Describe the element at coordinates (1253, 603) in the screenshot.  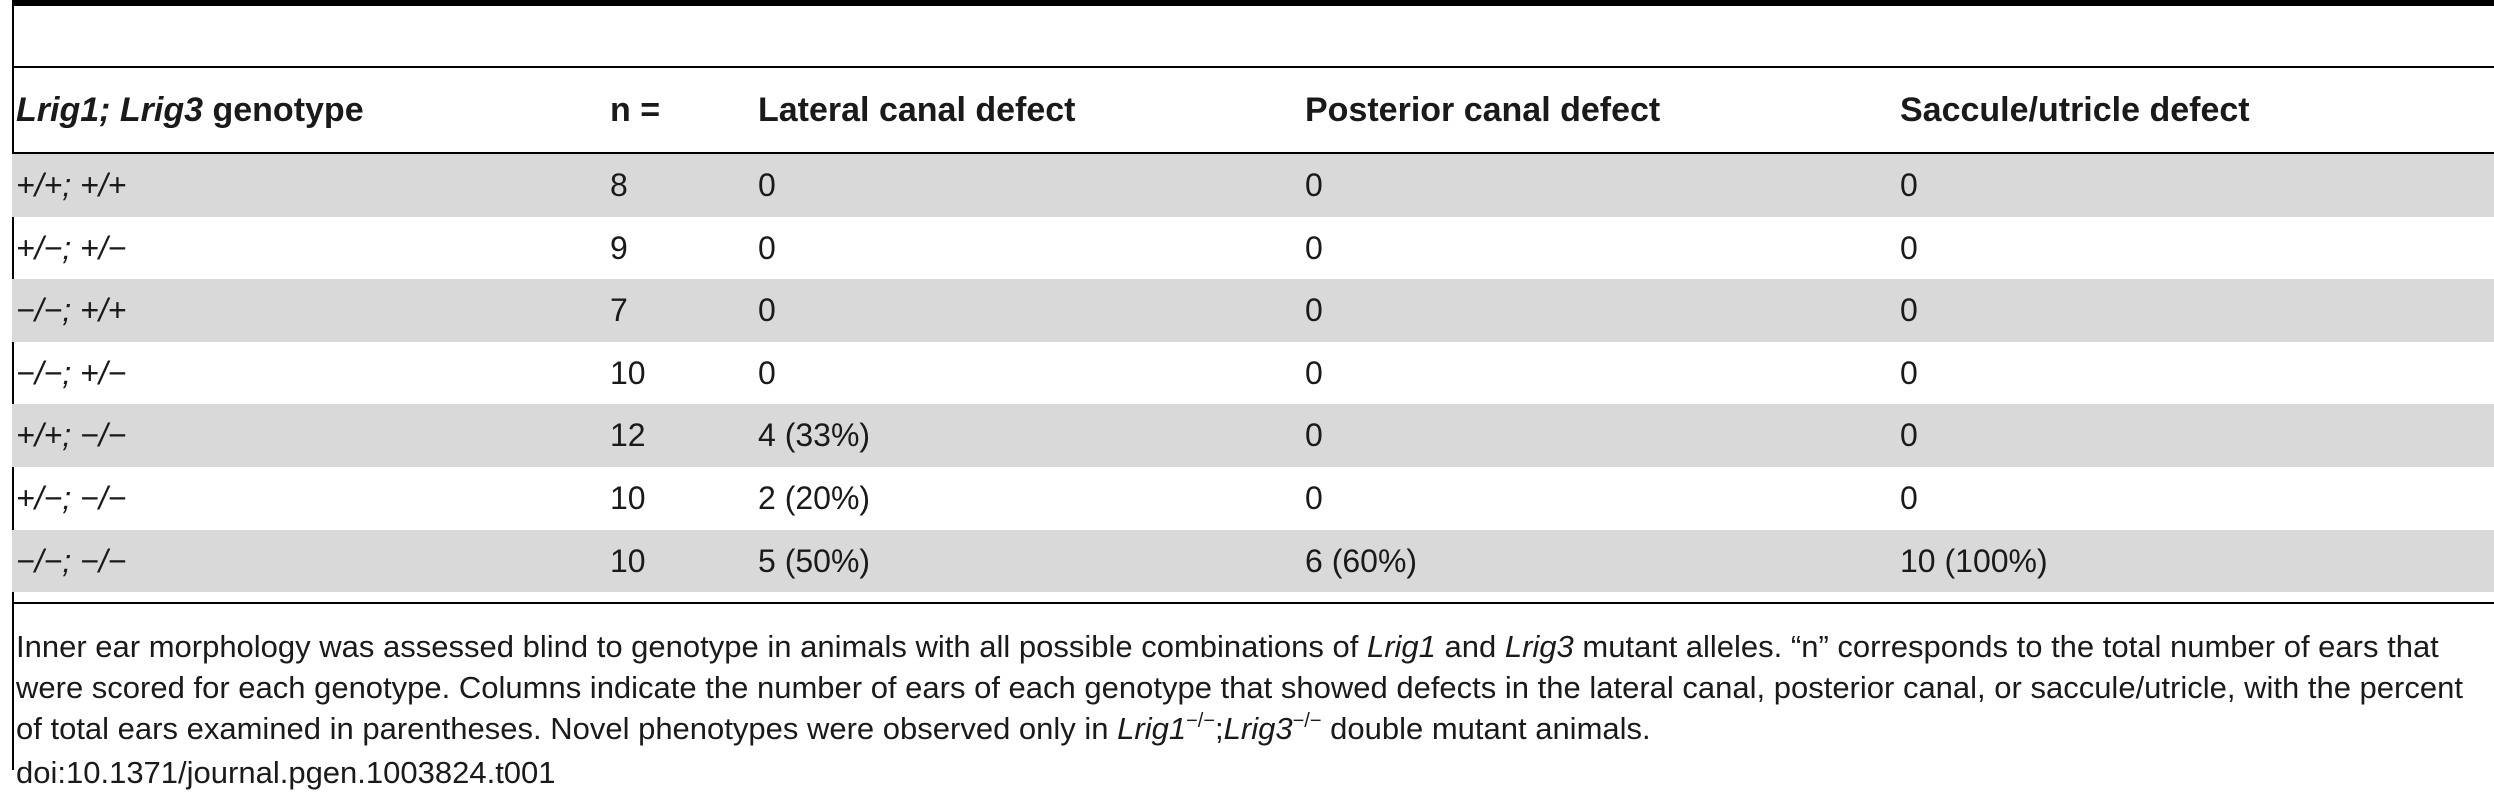
I see `table-rule-bottom` at that location.